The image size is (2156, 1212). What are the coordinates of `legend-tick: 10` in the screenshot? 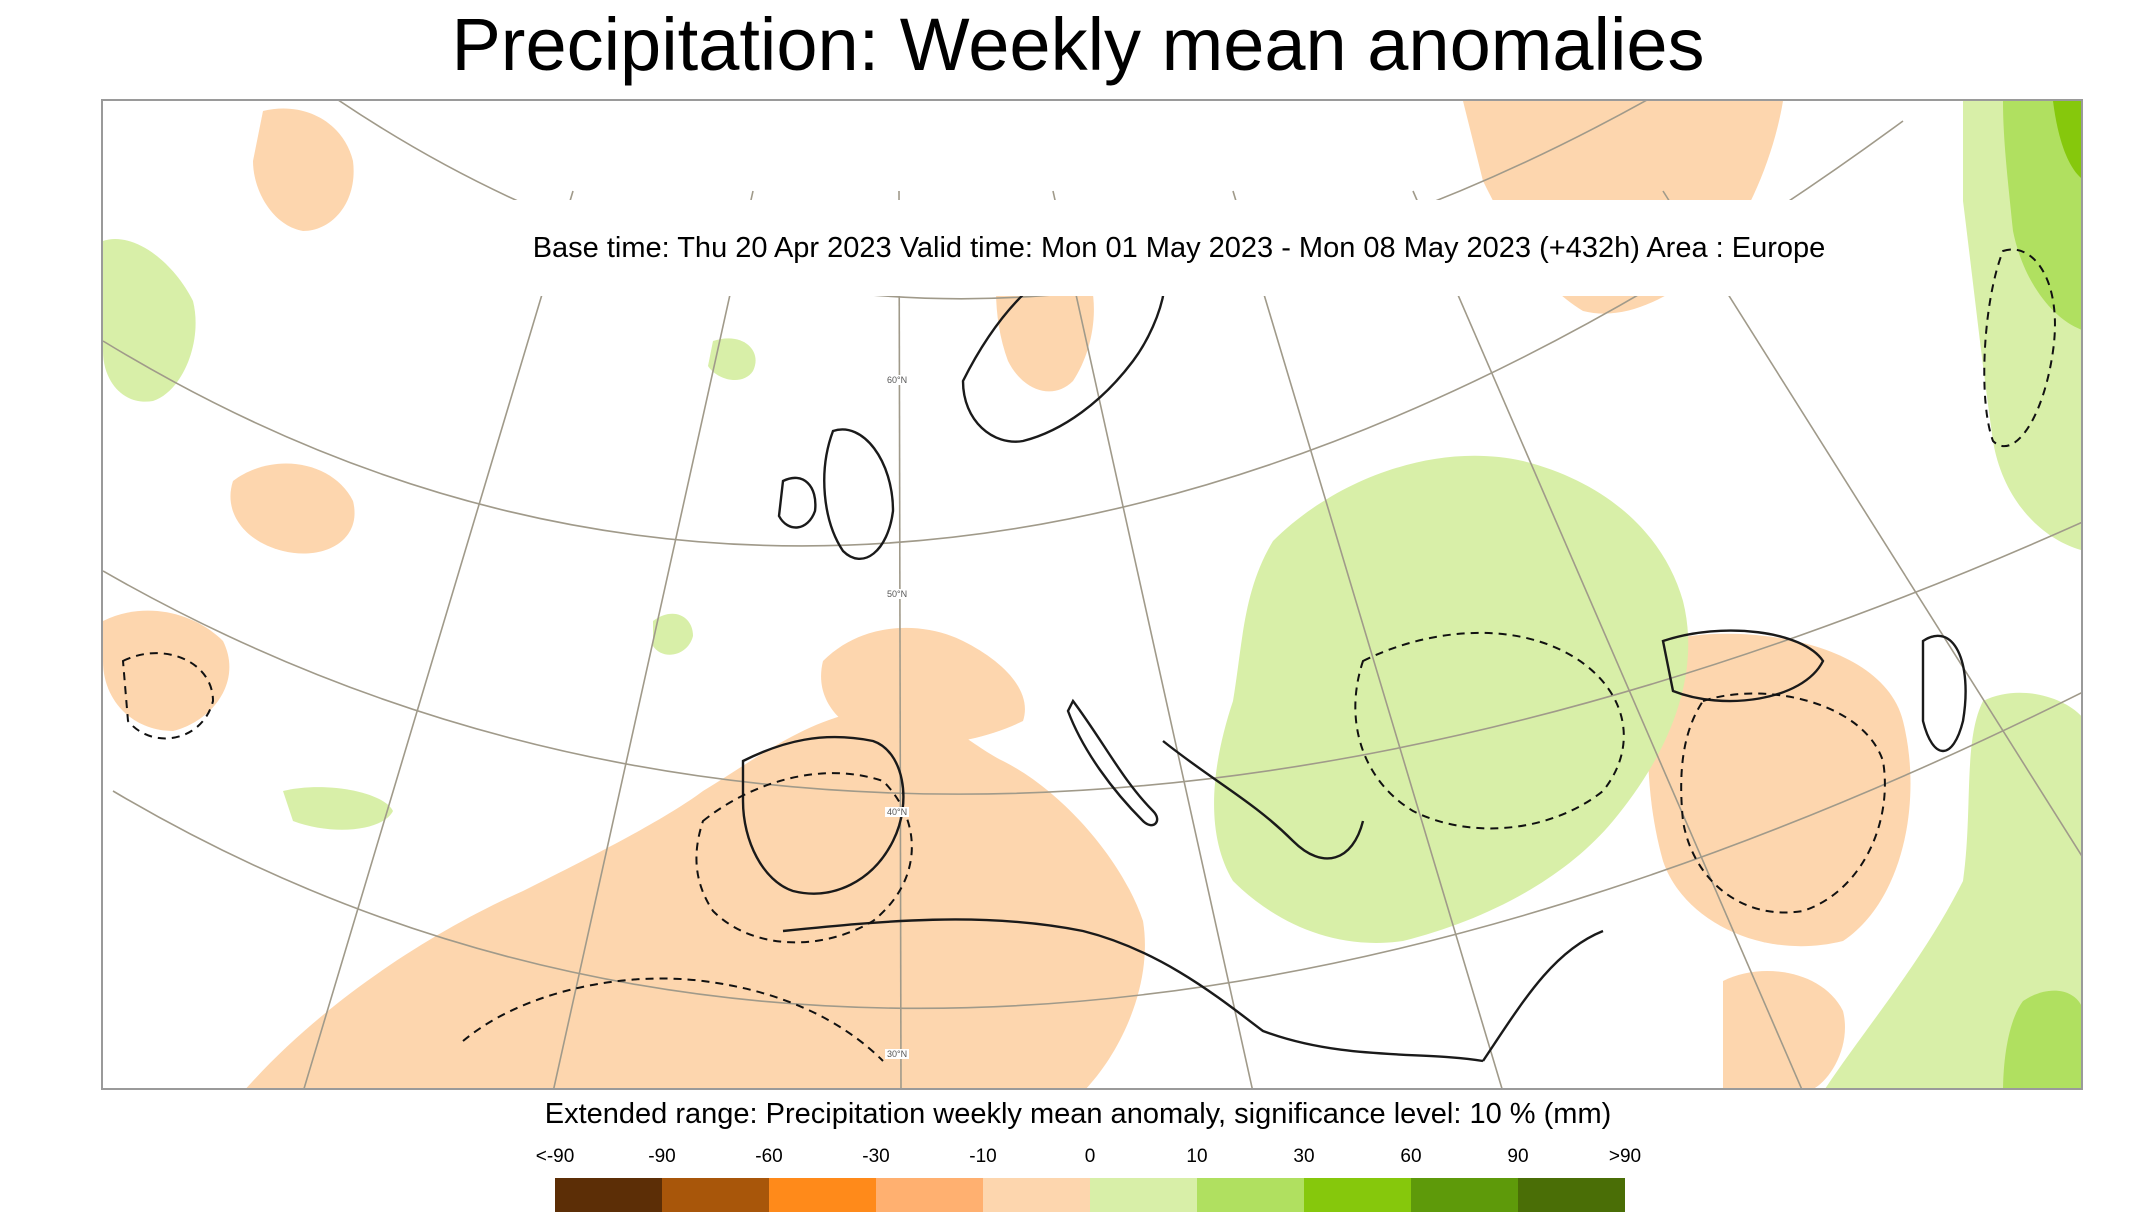 It's located at (1197, 1156).